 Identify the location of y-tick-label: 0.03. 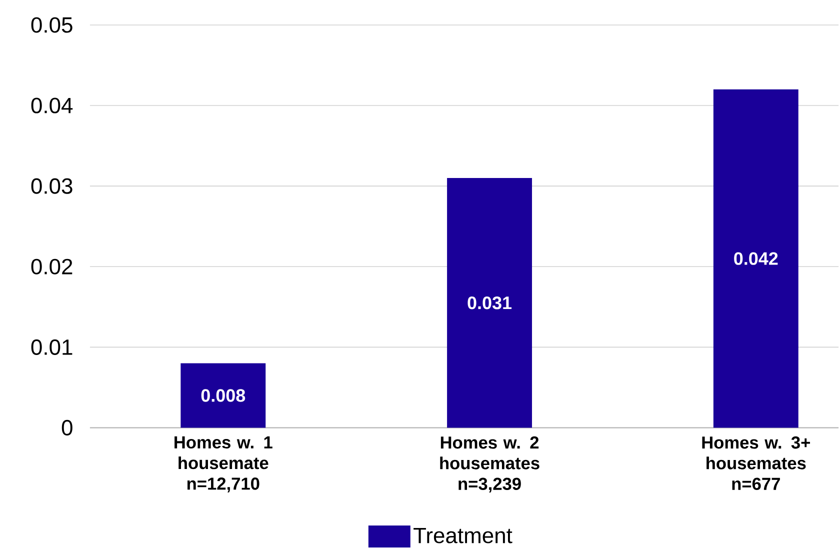
(51, 186).